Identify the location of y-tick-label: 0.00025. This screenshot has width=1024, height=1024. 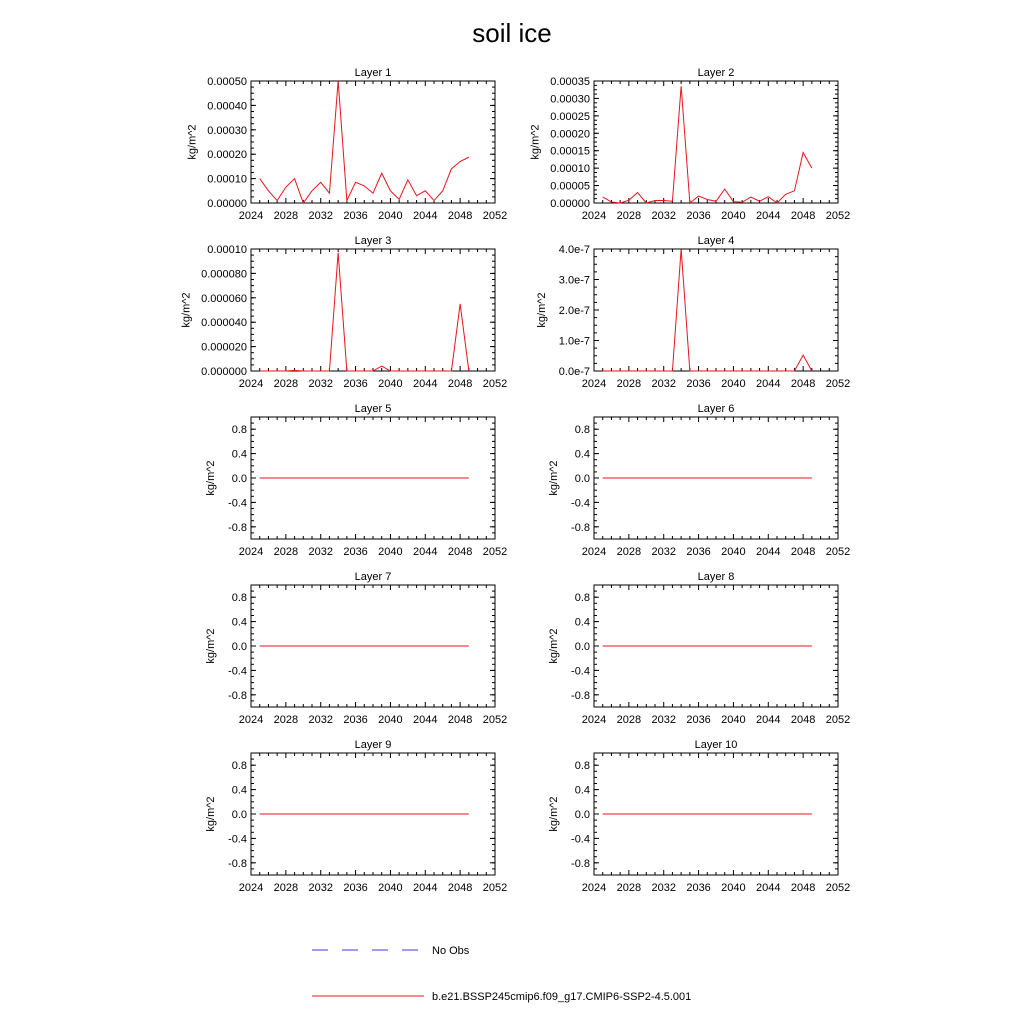
(570, 117).